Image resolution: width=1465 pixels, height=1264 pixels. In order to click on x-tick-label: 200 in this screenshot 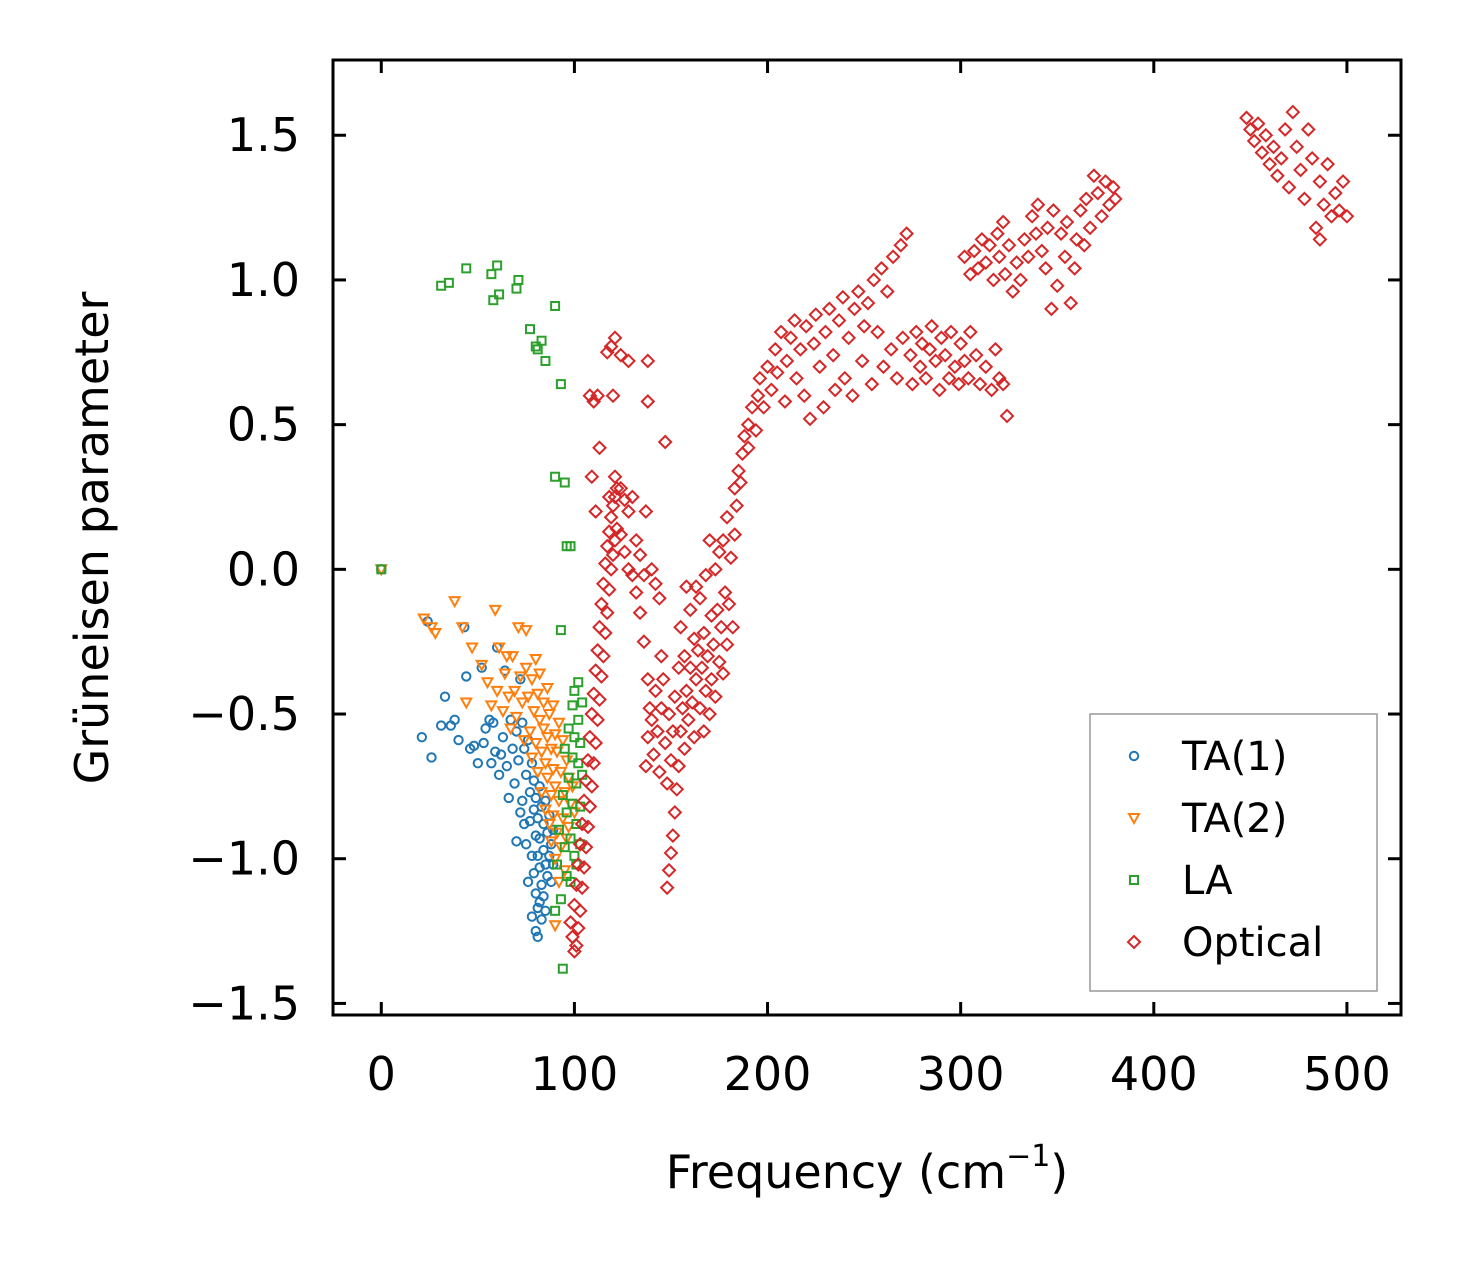, I will do `click(768, 1074)`.